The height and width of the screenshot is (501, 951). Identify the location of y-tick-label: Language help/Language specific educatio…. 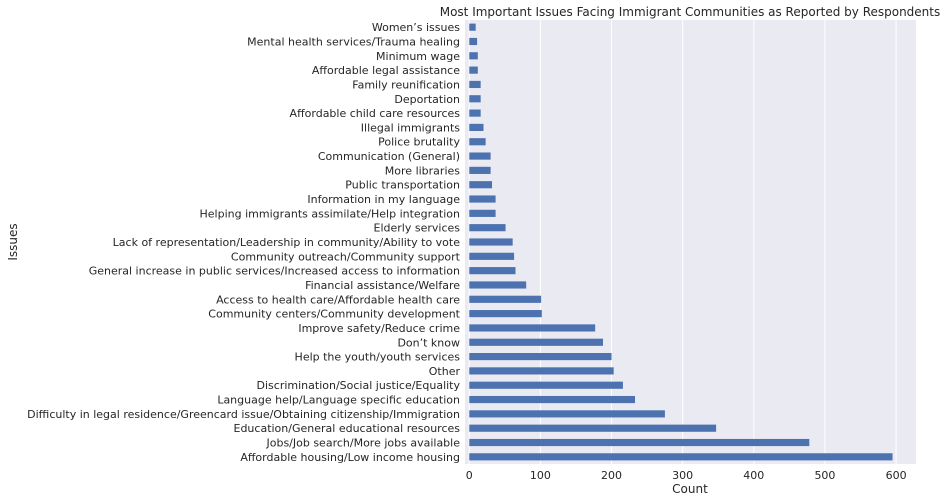
(338, 400).